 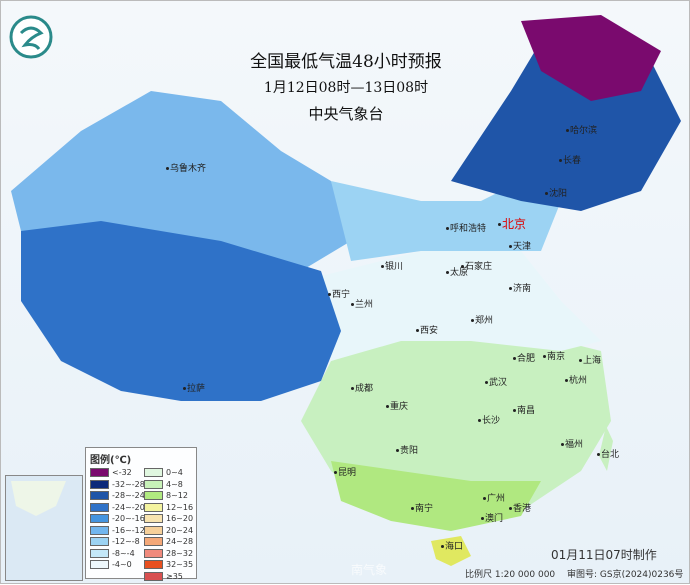 I want to click on city-label: 沈阳, so click(x=556, y=192).